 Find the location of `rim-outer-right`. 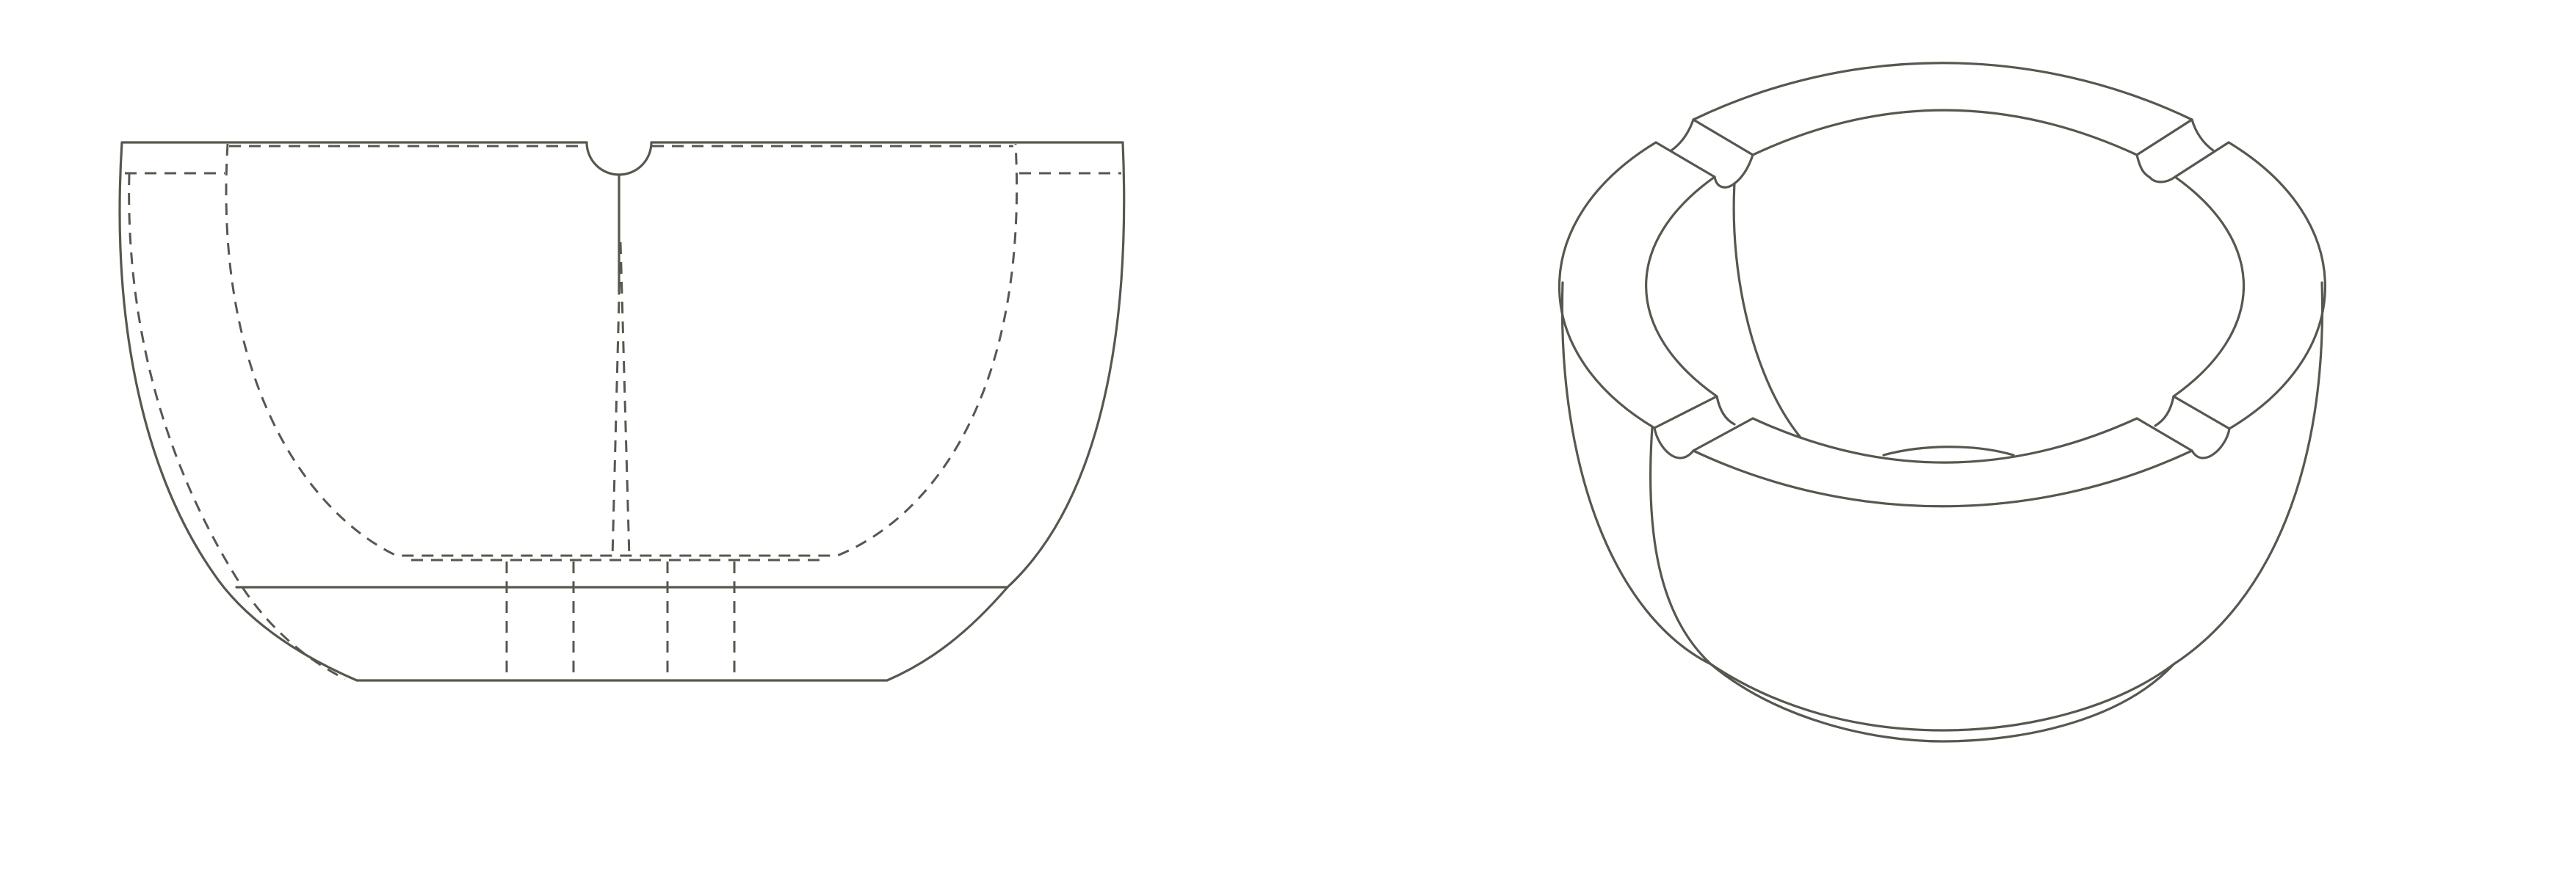

rim-outer-right is located at coordinates (2276, 285).